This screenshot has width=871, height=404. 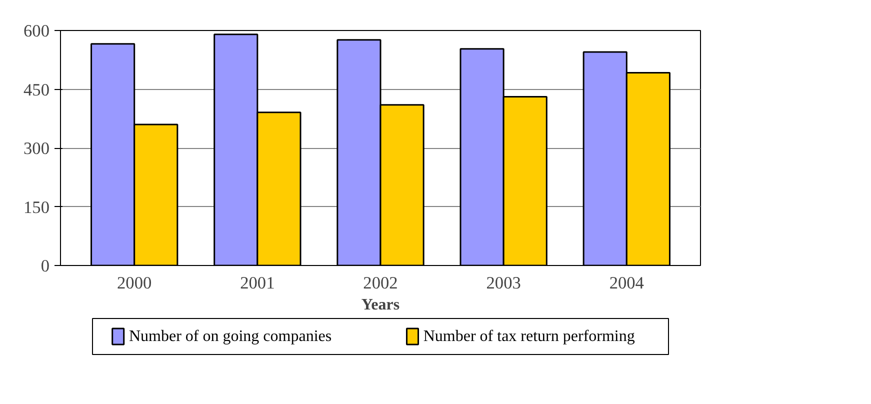 I want to click on y-tick-label: 300, so click(x=37, y=148).